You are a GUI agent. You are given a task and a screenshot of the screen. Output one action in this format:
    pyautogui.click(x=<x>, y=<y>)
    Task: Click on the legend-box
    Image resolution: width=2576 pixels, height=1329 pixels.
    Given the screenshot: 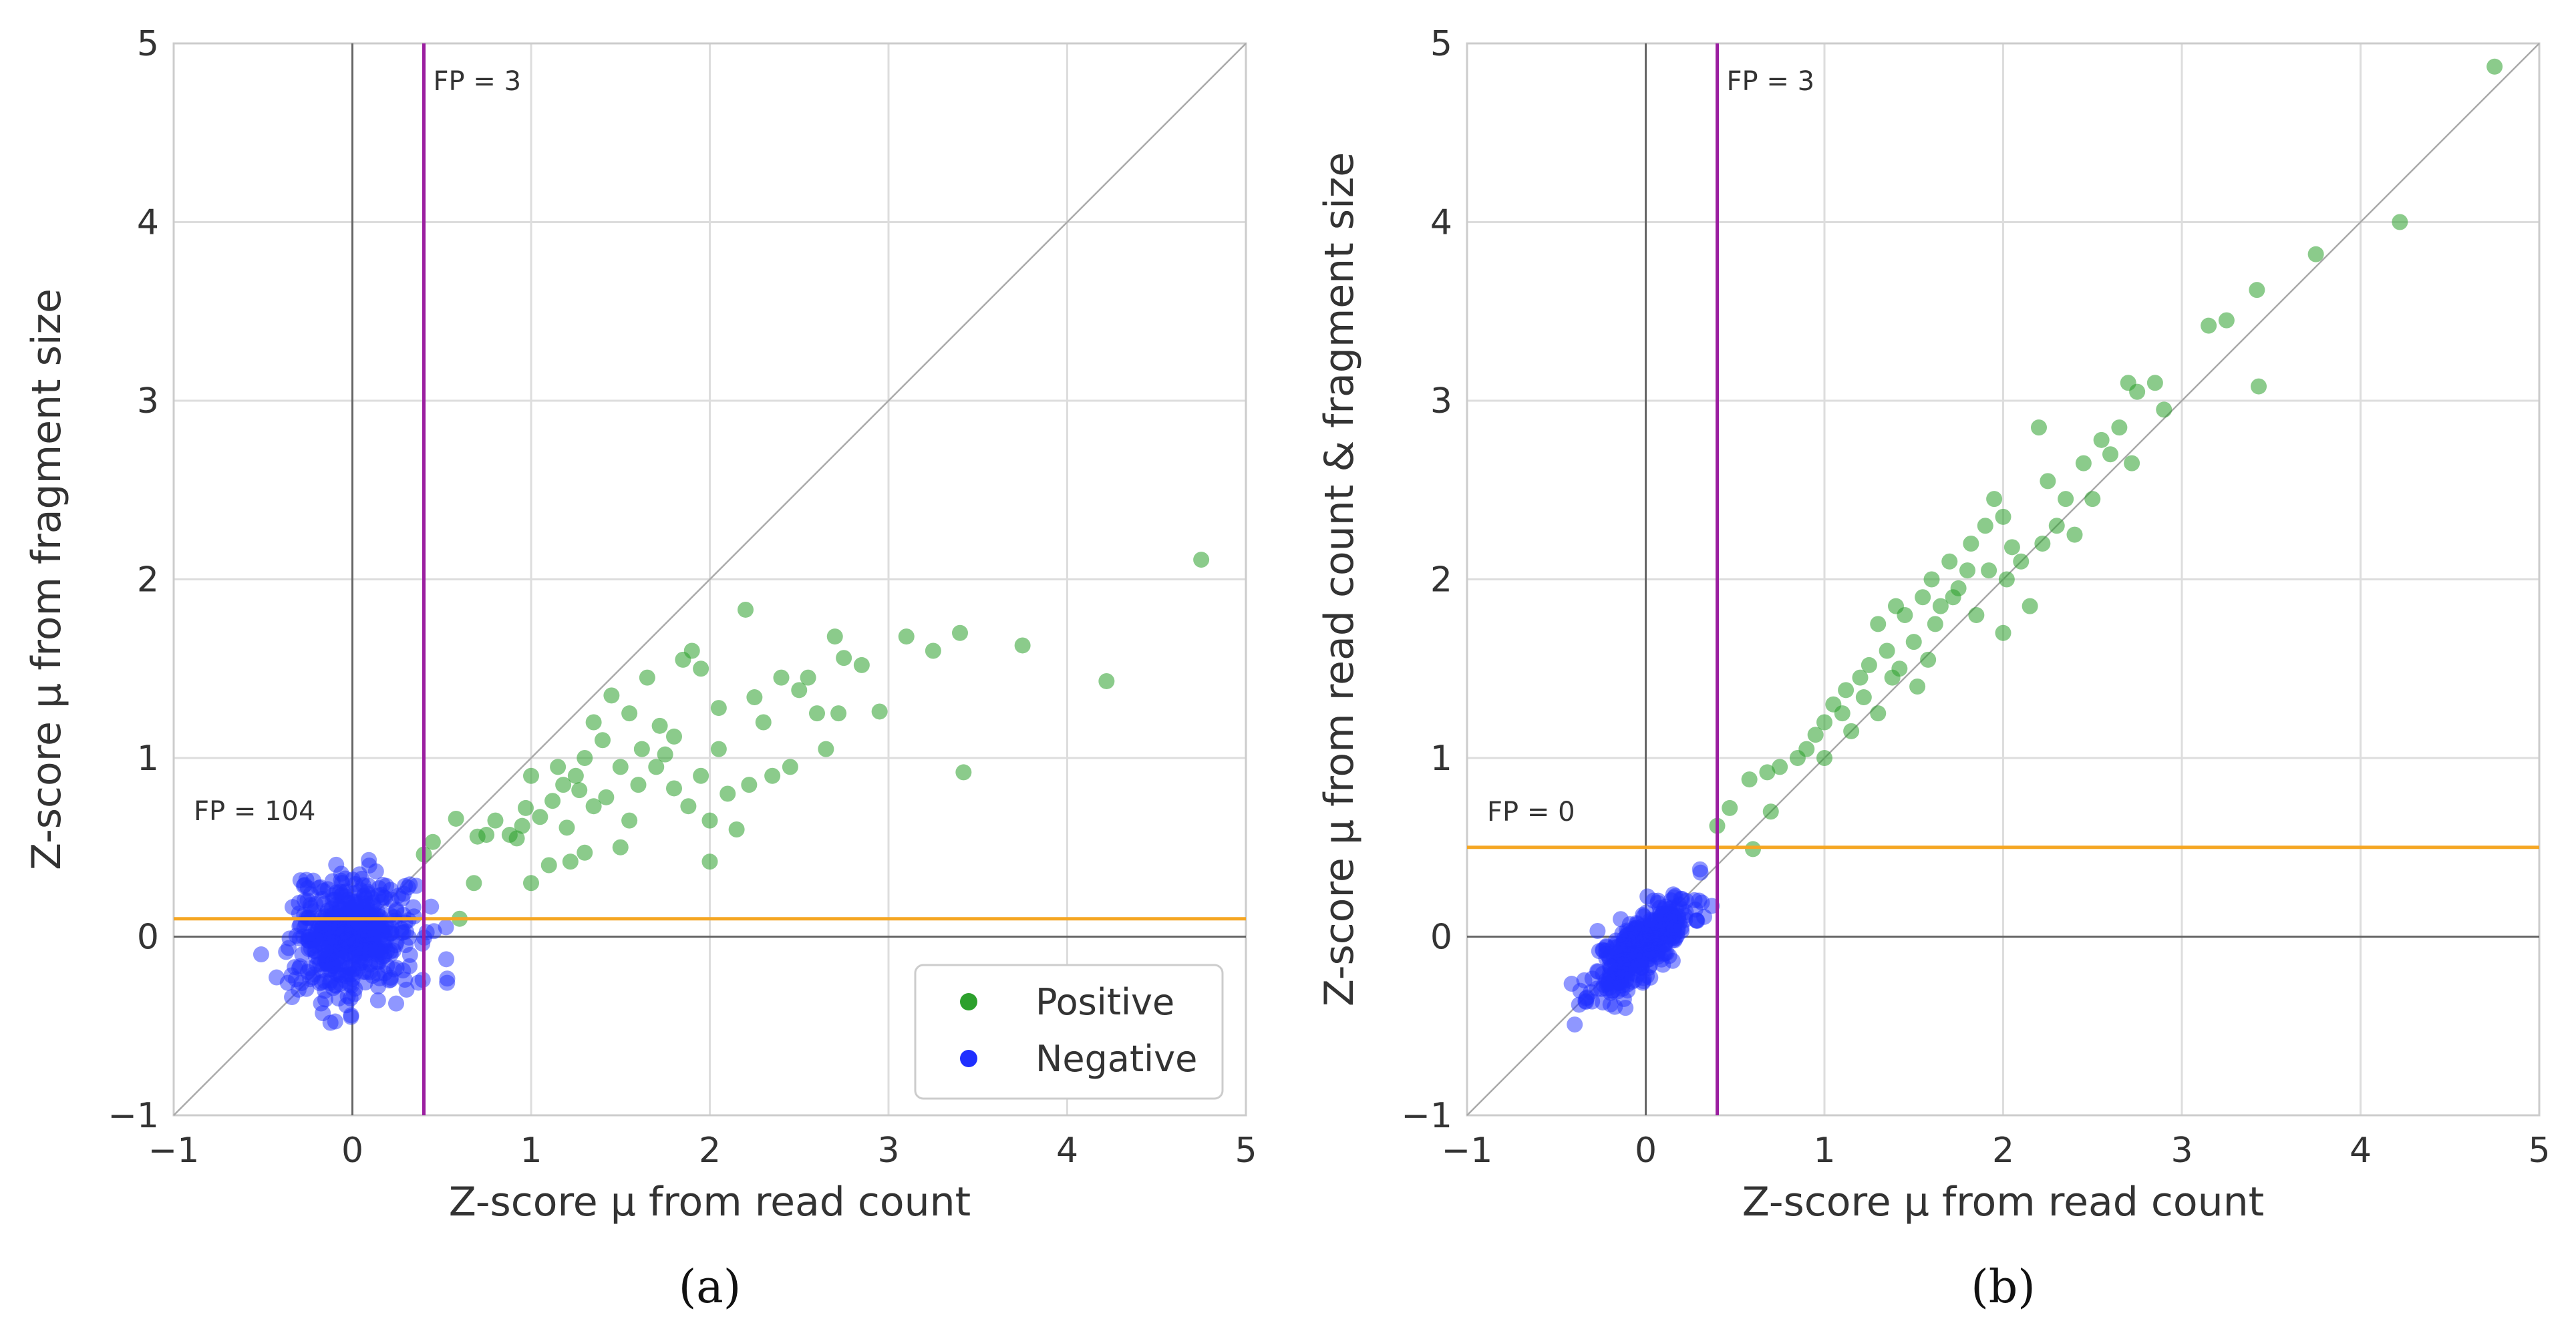 What is the action you would take?
    pyautogui.click(x=1069, y=1032)
    